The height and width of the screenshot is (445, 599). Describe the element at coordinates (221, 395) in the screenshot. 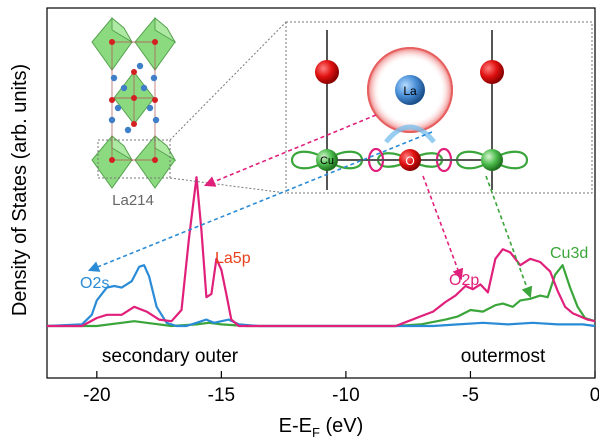

I see `x-tick-label: -15` at that location.